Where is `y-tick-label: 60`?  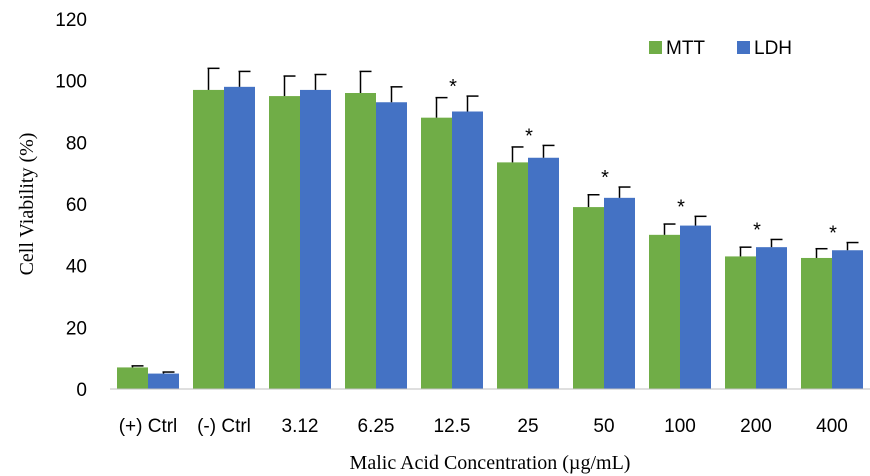 y-tick-label: 60 is located at coordinates (76, 205).